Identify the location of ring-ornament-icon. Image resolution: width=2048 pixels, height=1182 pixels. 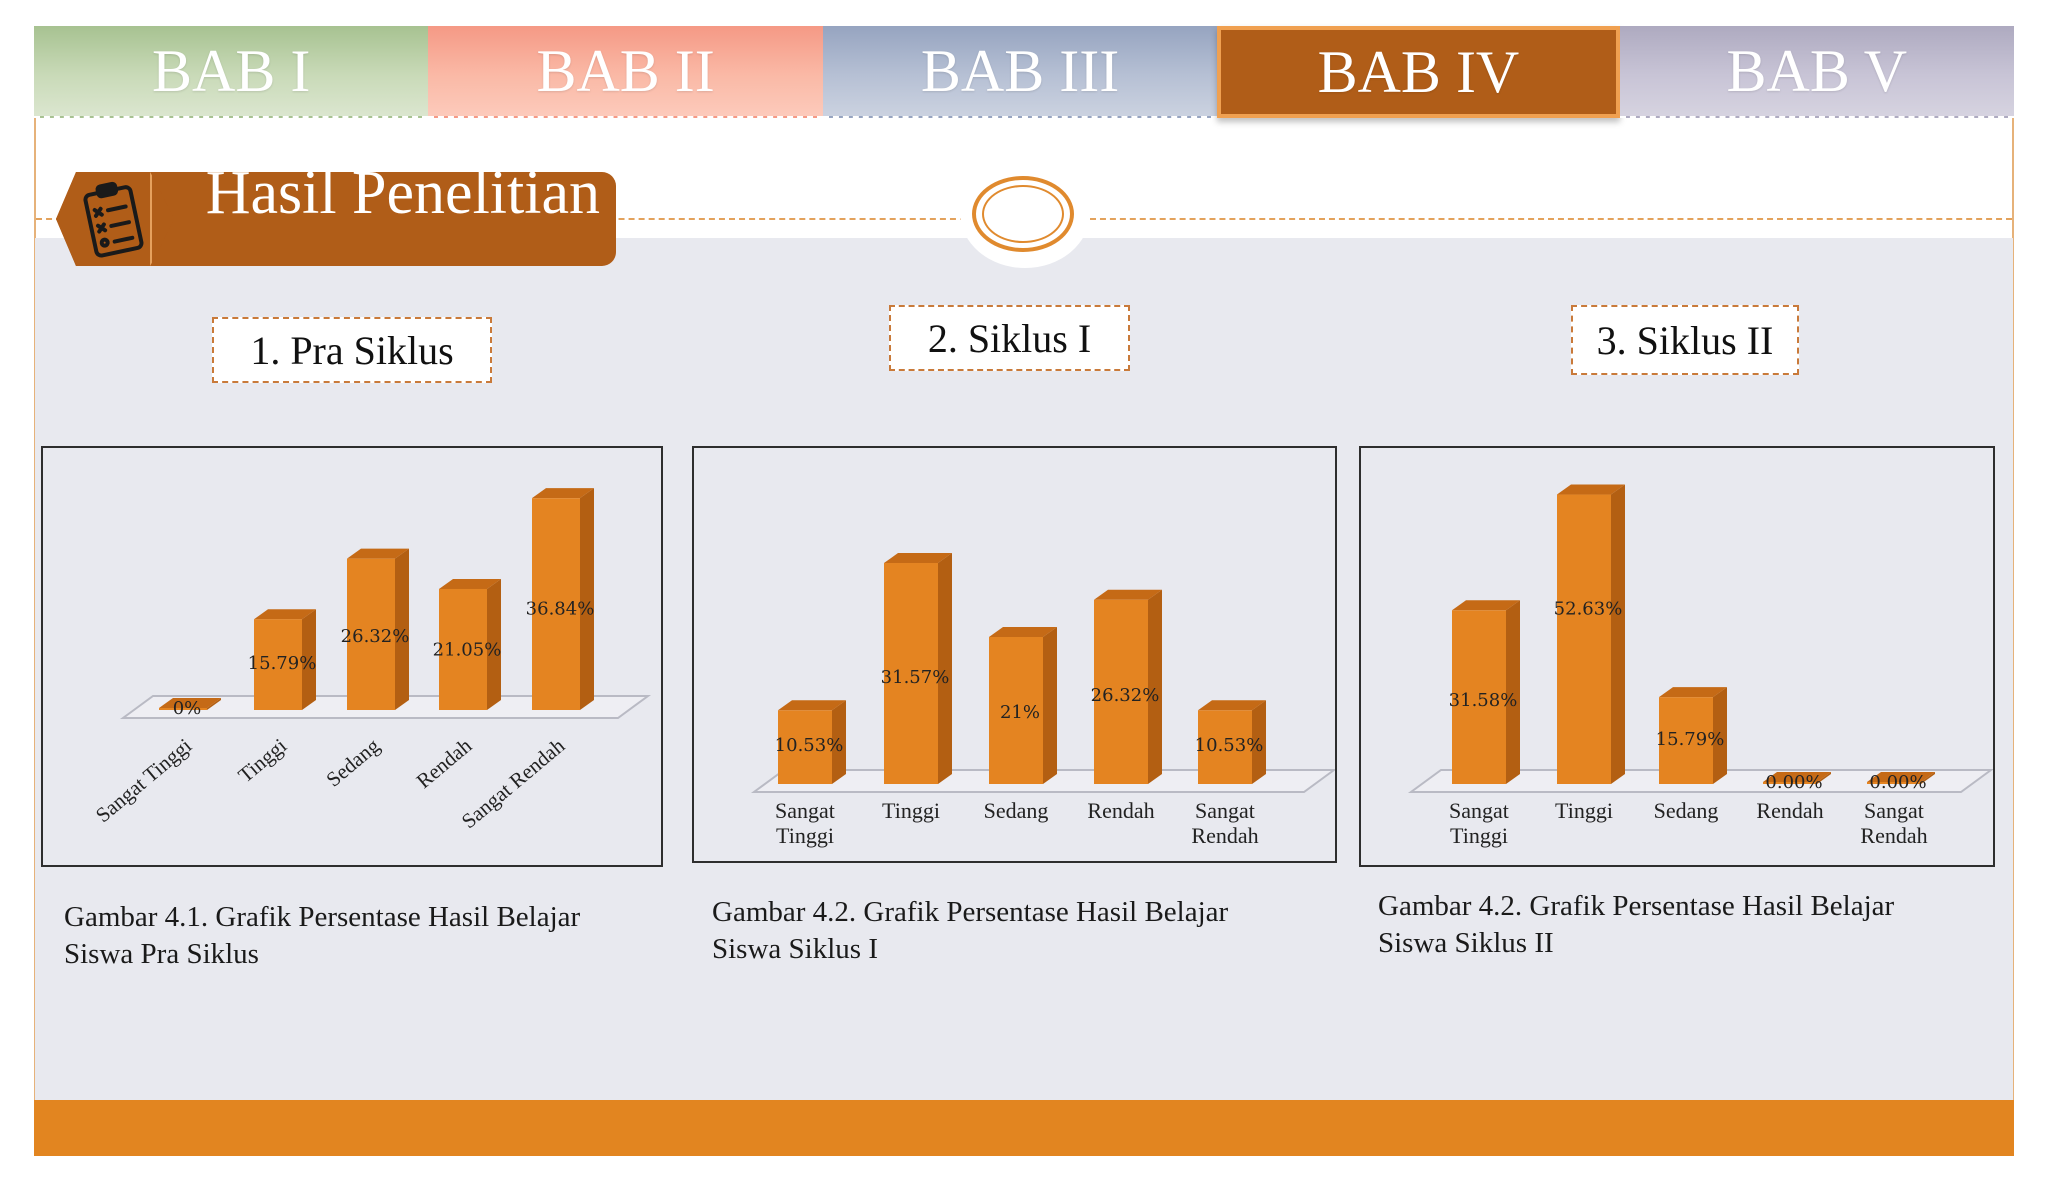
(1023, 214).